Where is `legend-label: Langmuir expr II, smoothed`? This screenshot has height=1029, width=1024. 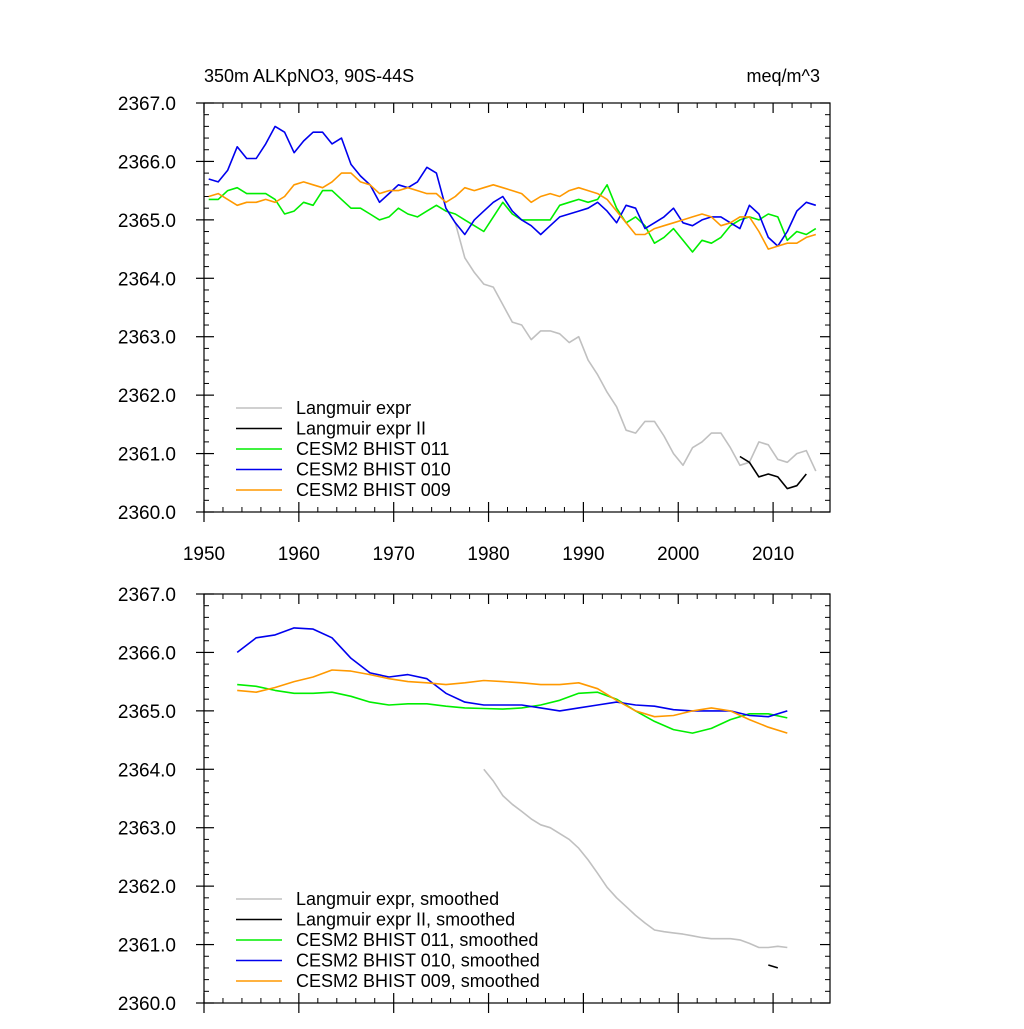 legend-label: Langmuir expr II, smoothed is located at coordinates (405, 920).